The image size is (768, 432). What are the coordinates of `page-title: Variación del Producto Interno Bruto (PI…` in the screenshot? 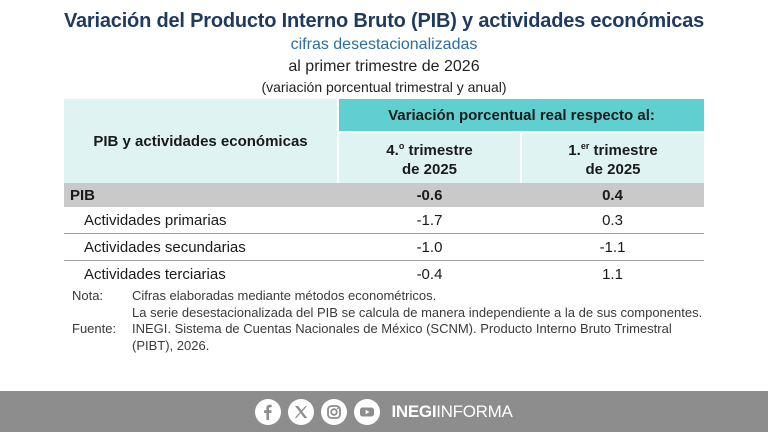 It's located at (384, 21).